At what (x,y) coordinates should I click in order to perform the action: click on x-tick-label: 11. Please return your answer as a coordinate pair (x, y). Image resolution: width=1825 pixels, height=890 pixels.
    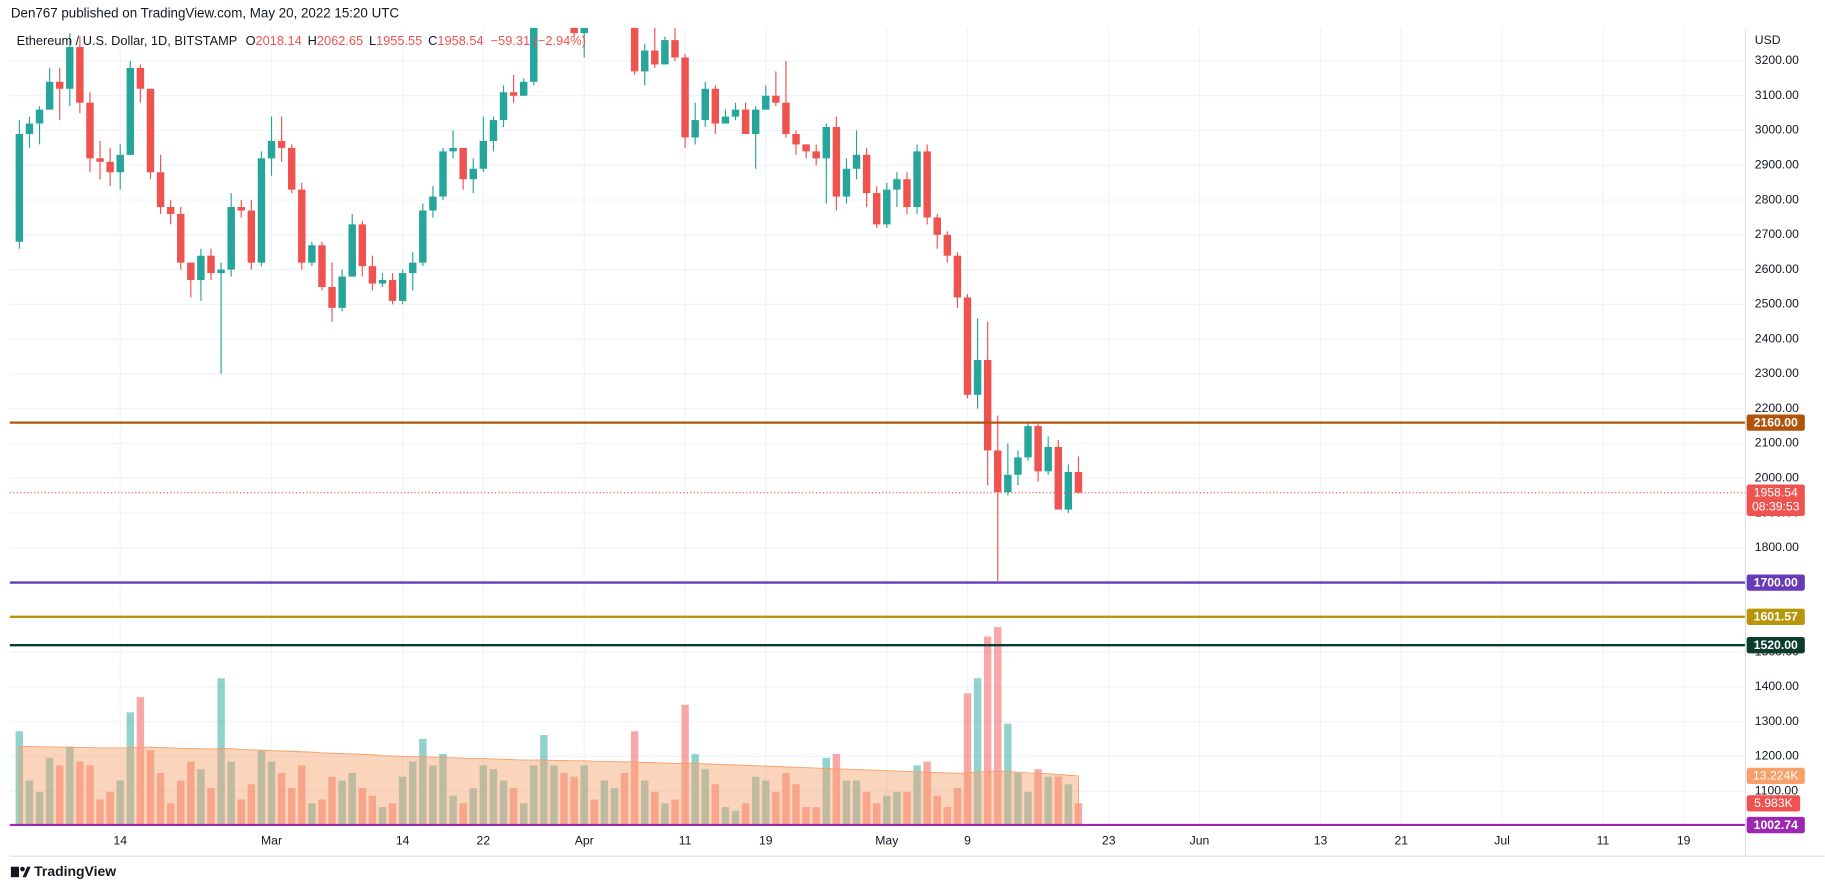
    Looking at the image, I should click on (1603, 840).